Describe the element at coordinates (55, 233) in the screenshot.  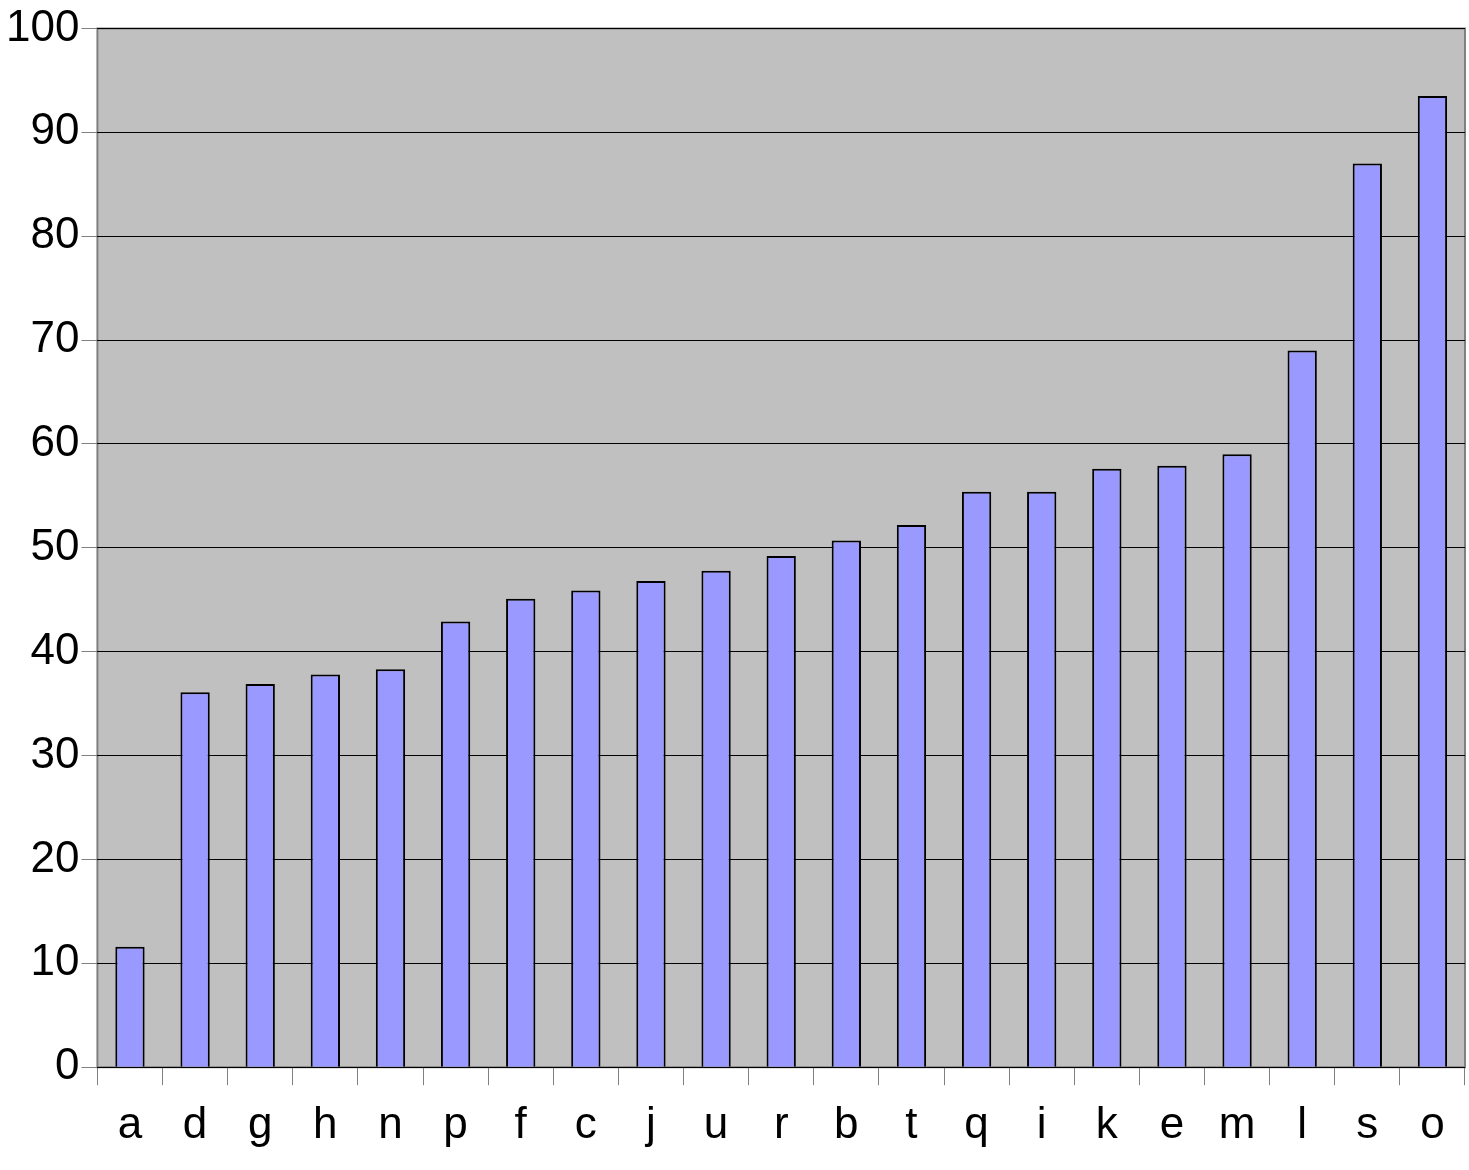
I see `y-tick-label: 80` at that location.